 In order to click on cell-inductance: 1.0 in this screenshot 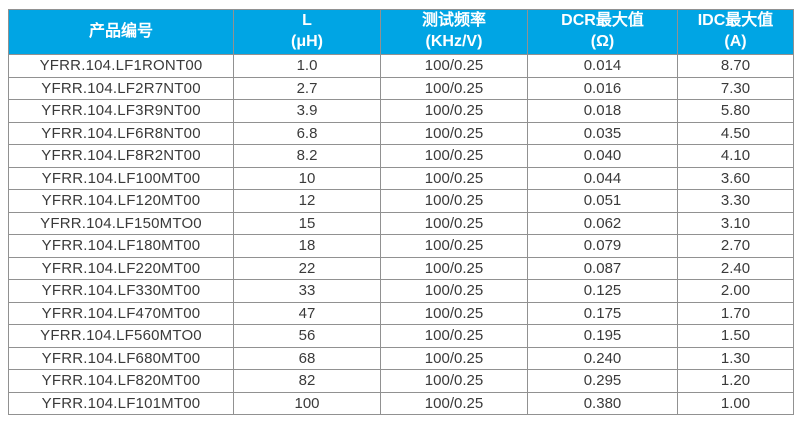, I will do `click(307, 66)`.